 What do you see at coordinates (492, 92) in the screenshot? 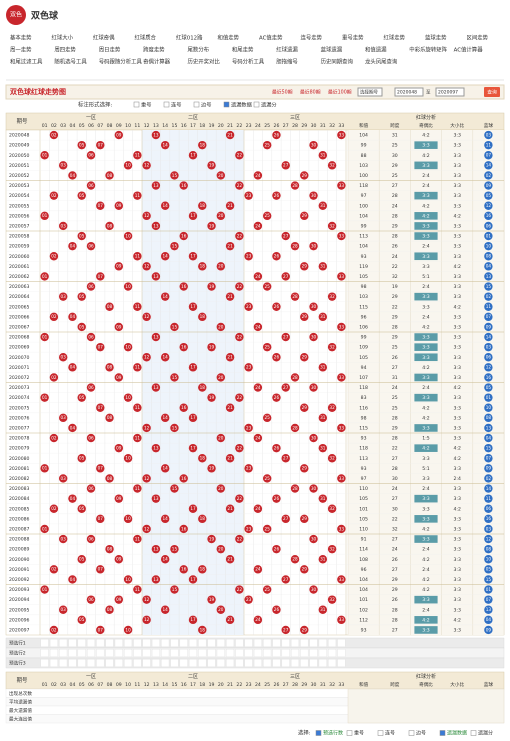
I see `query-label: 查询` at bounding box center [492, 92].